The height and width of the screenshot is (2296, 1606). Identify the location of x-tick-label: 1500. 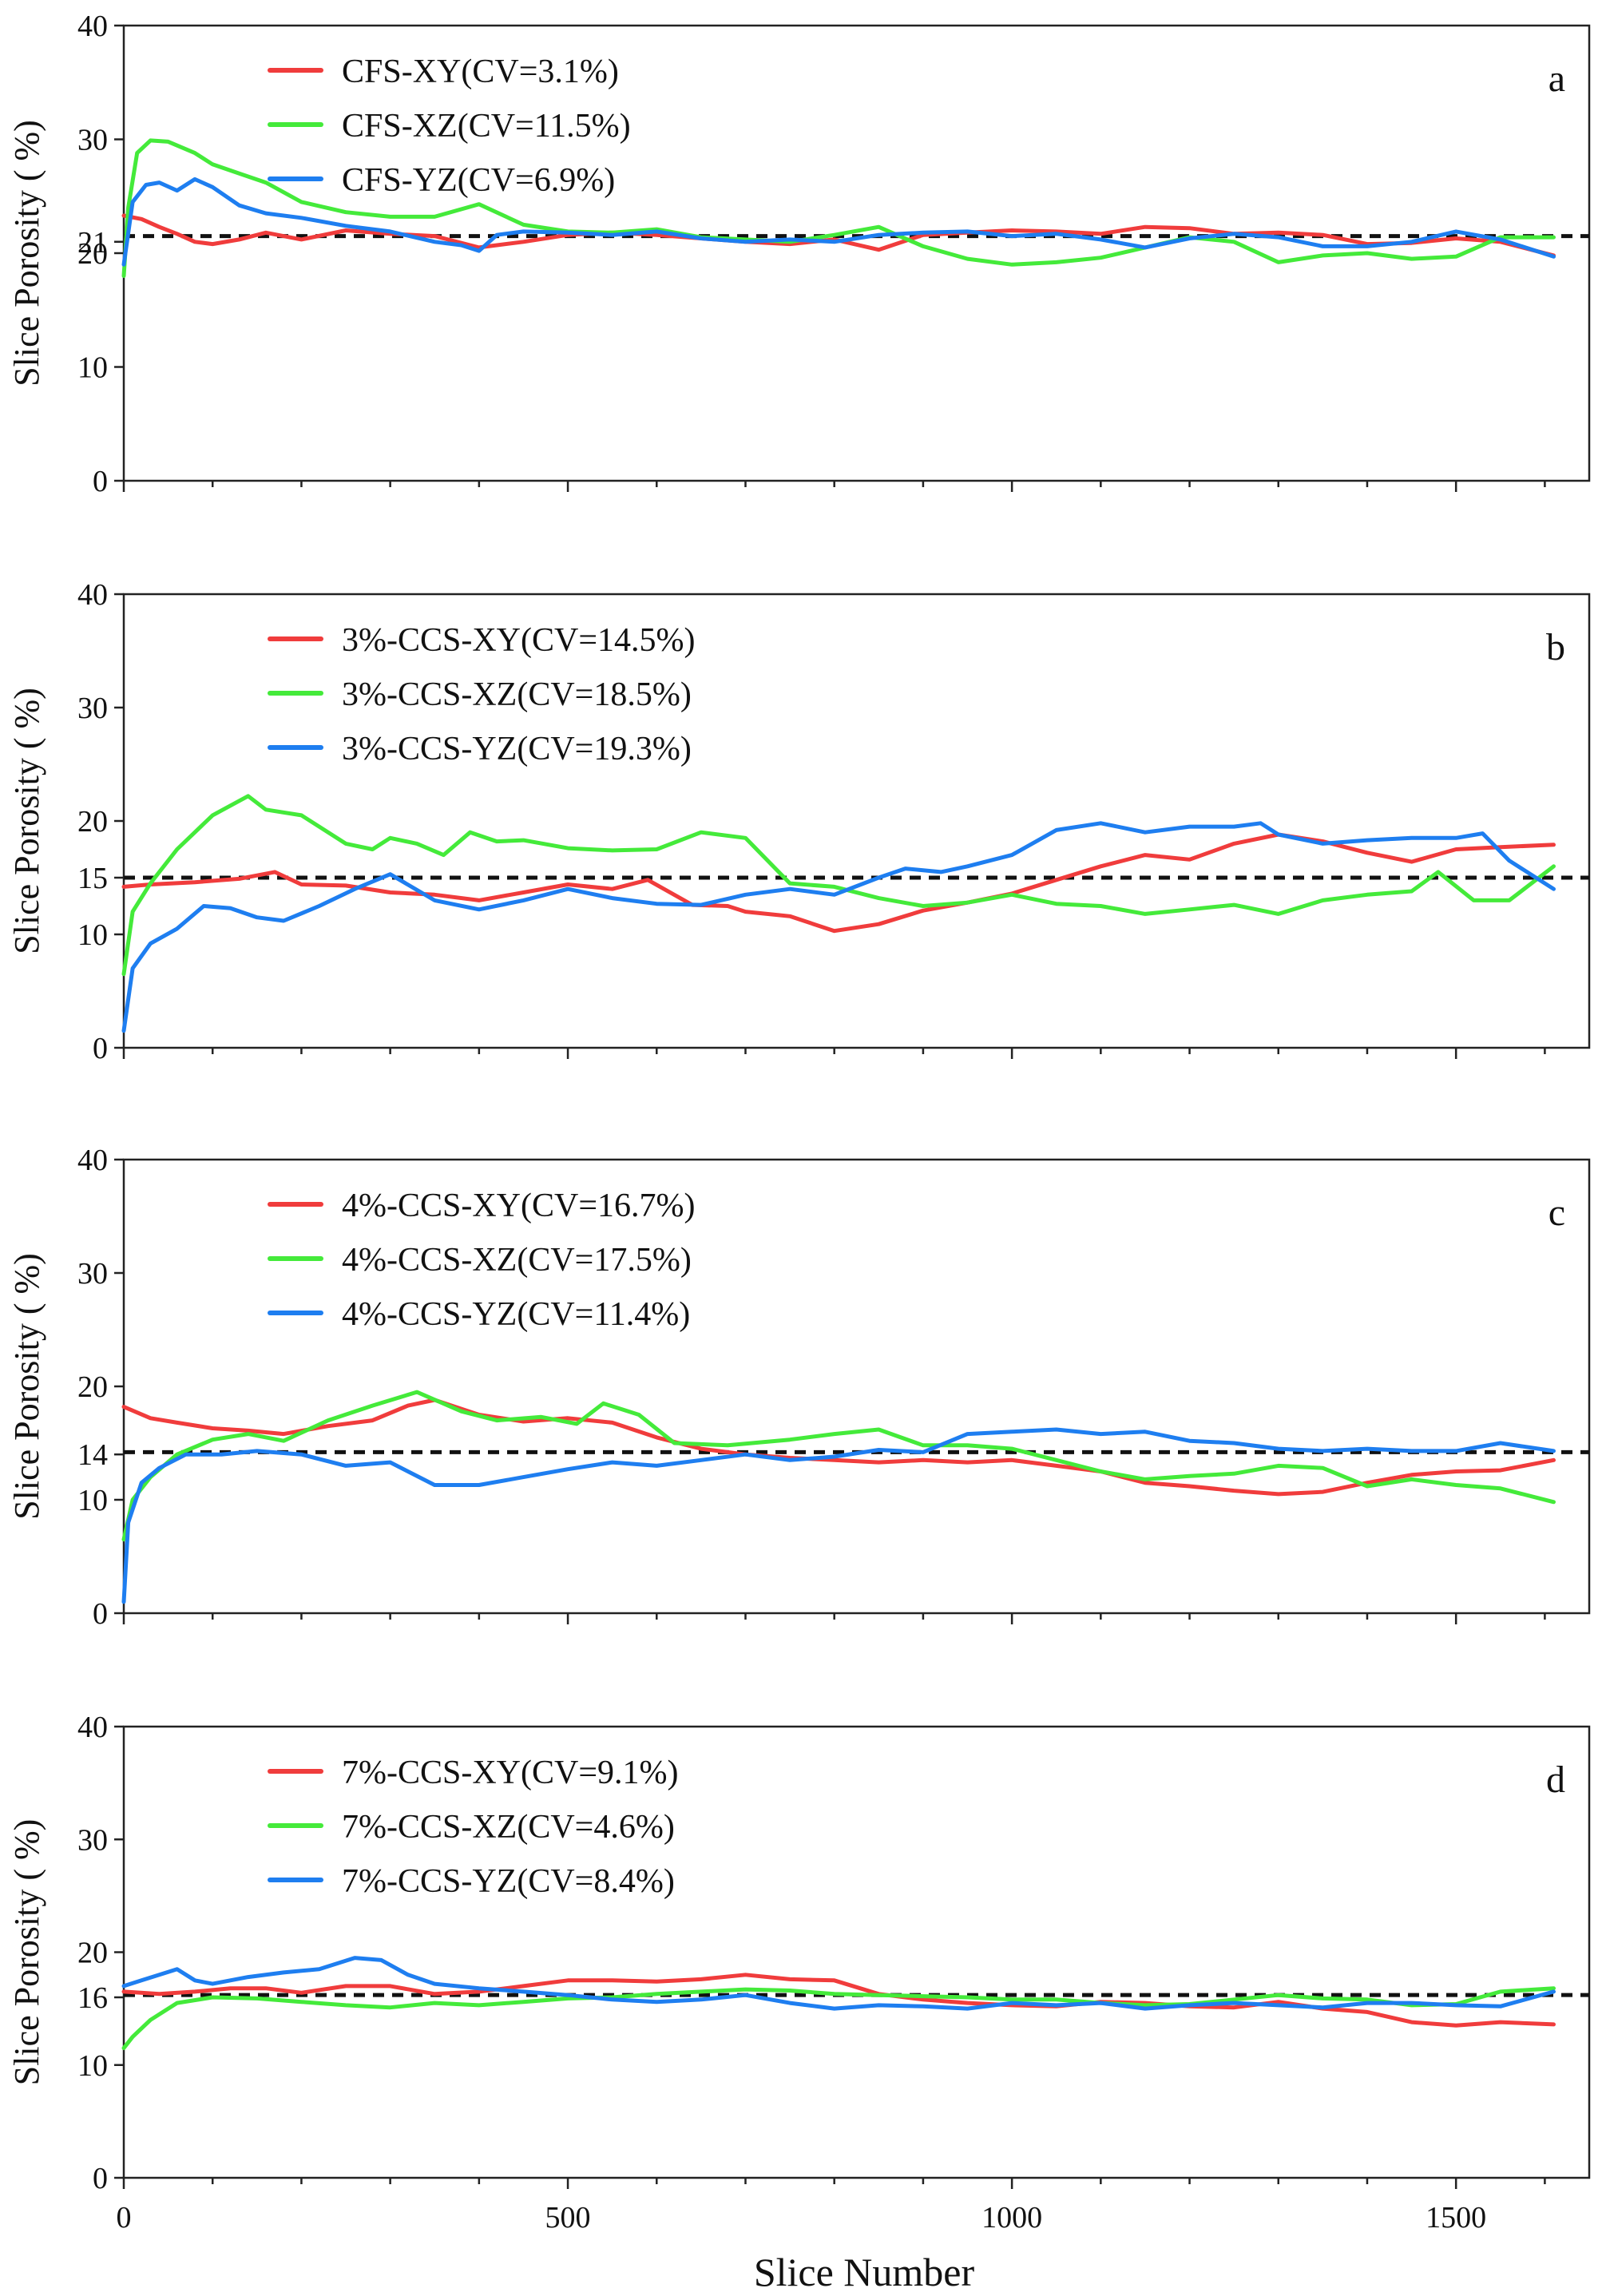
(1456, 2218).